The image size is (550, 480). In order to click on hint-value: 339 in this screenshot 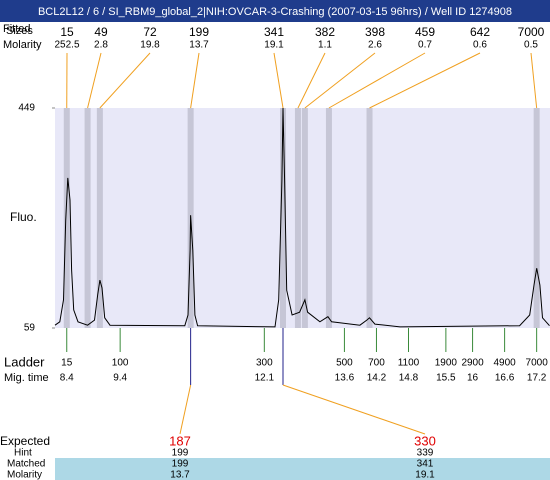, I will do `click(425, 453)`.